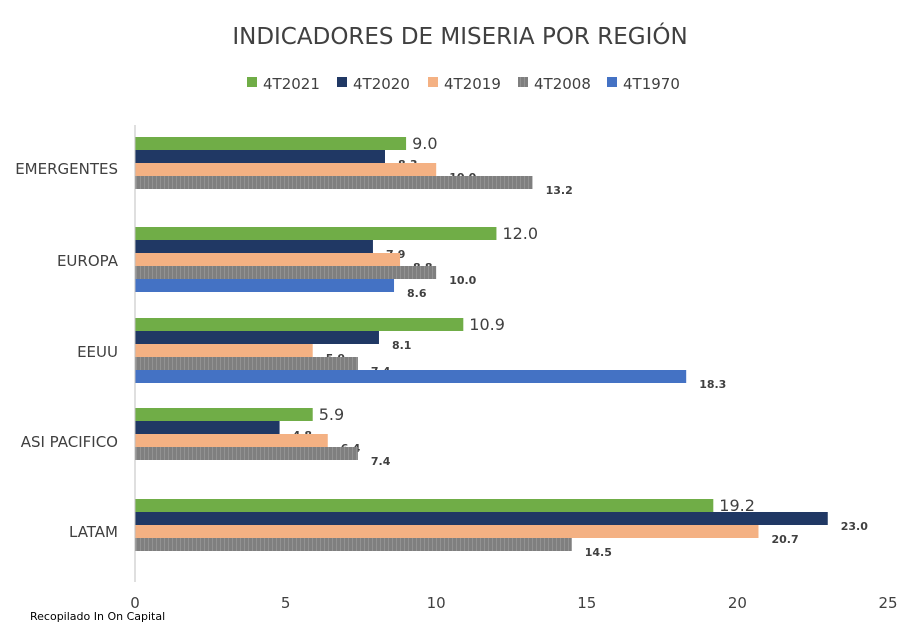 The height and width of the screenshot is (626, 921). I want to click on data-label-eeuu-4T2020: 8.1, so click(402, 345).